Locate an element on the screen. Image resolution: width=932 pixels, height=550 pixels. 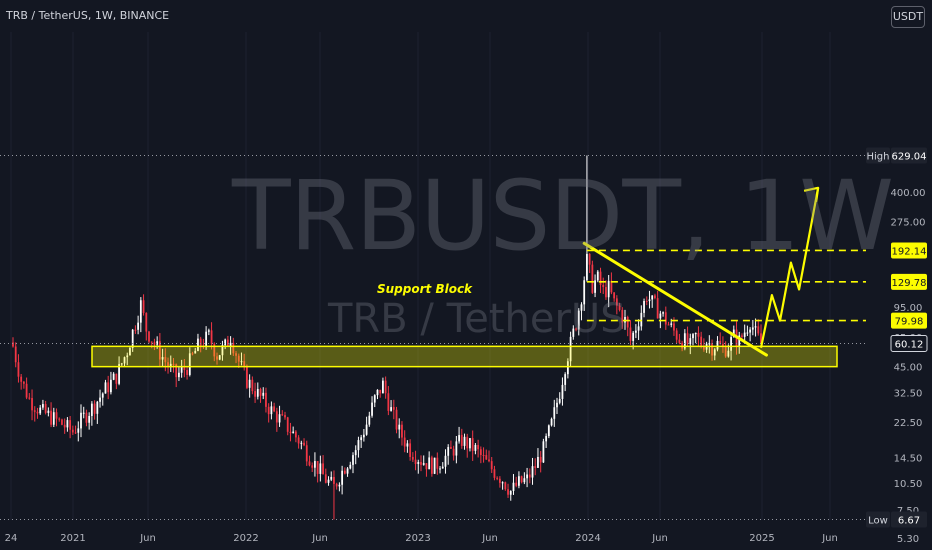
y-tick-label: 5.30 is located at coordinates (908, 539).